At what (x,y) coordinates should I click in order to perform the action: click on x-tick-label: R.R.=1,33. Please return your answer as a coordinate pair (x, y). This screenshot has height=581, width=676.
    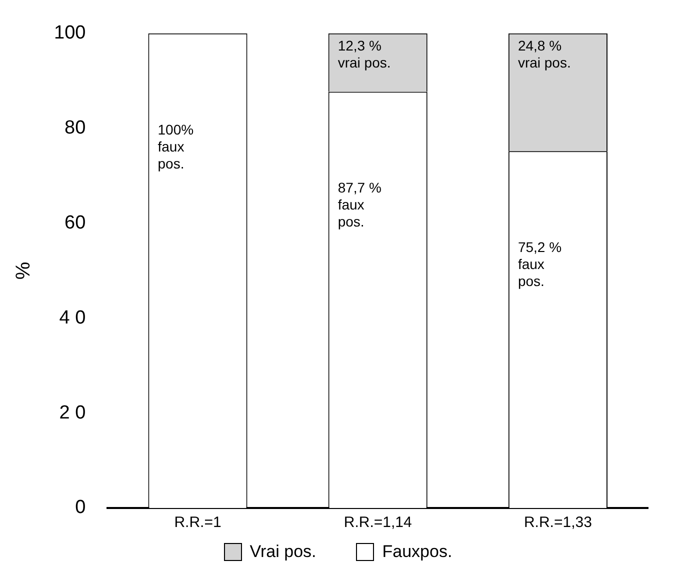
    Looking at the image, I should click on (558, 523).